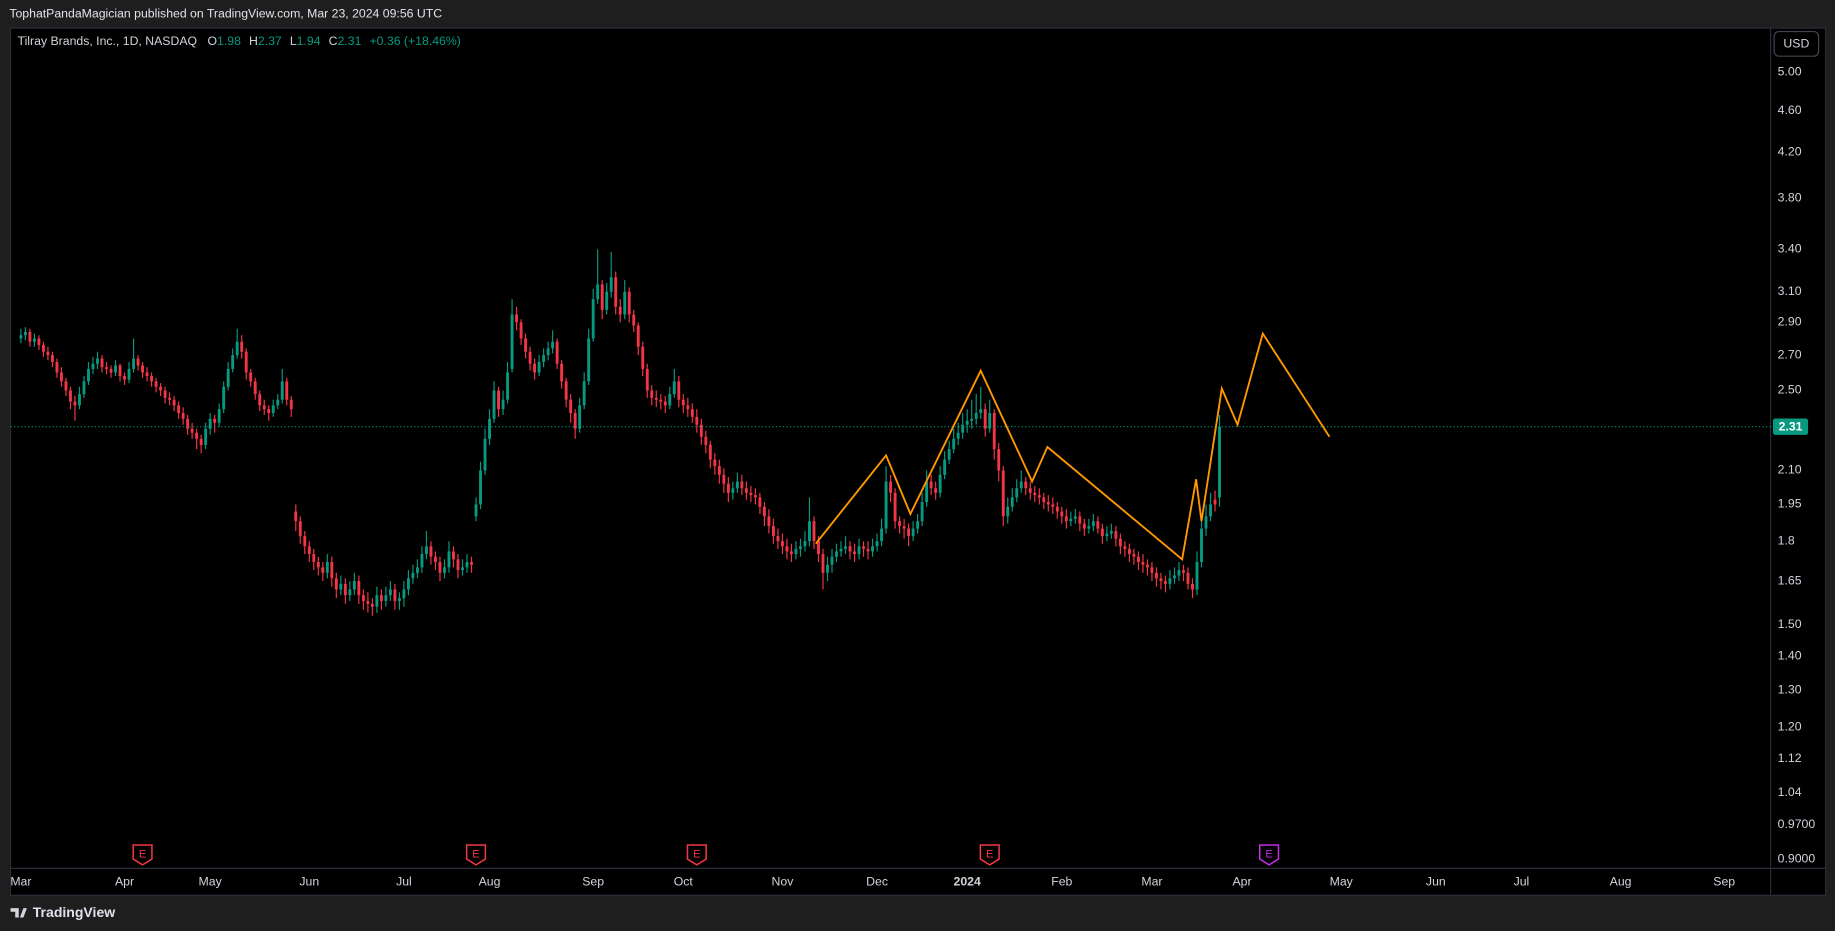 This screenshot has height=931, width=1835. What do you see at coordinates (1786, 540) in the screenshot?
I see `y-tick-label: 1.8` at bounding box center [1786, 540].